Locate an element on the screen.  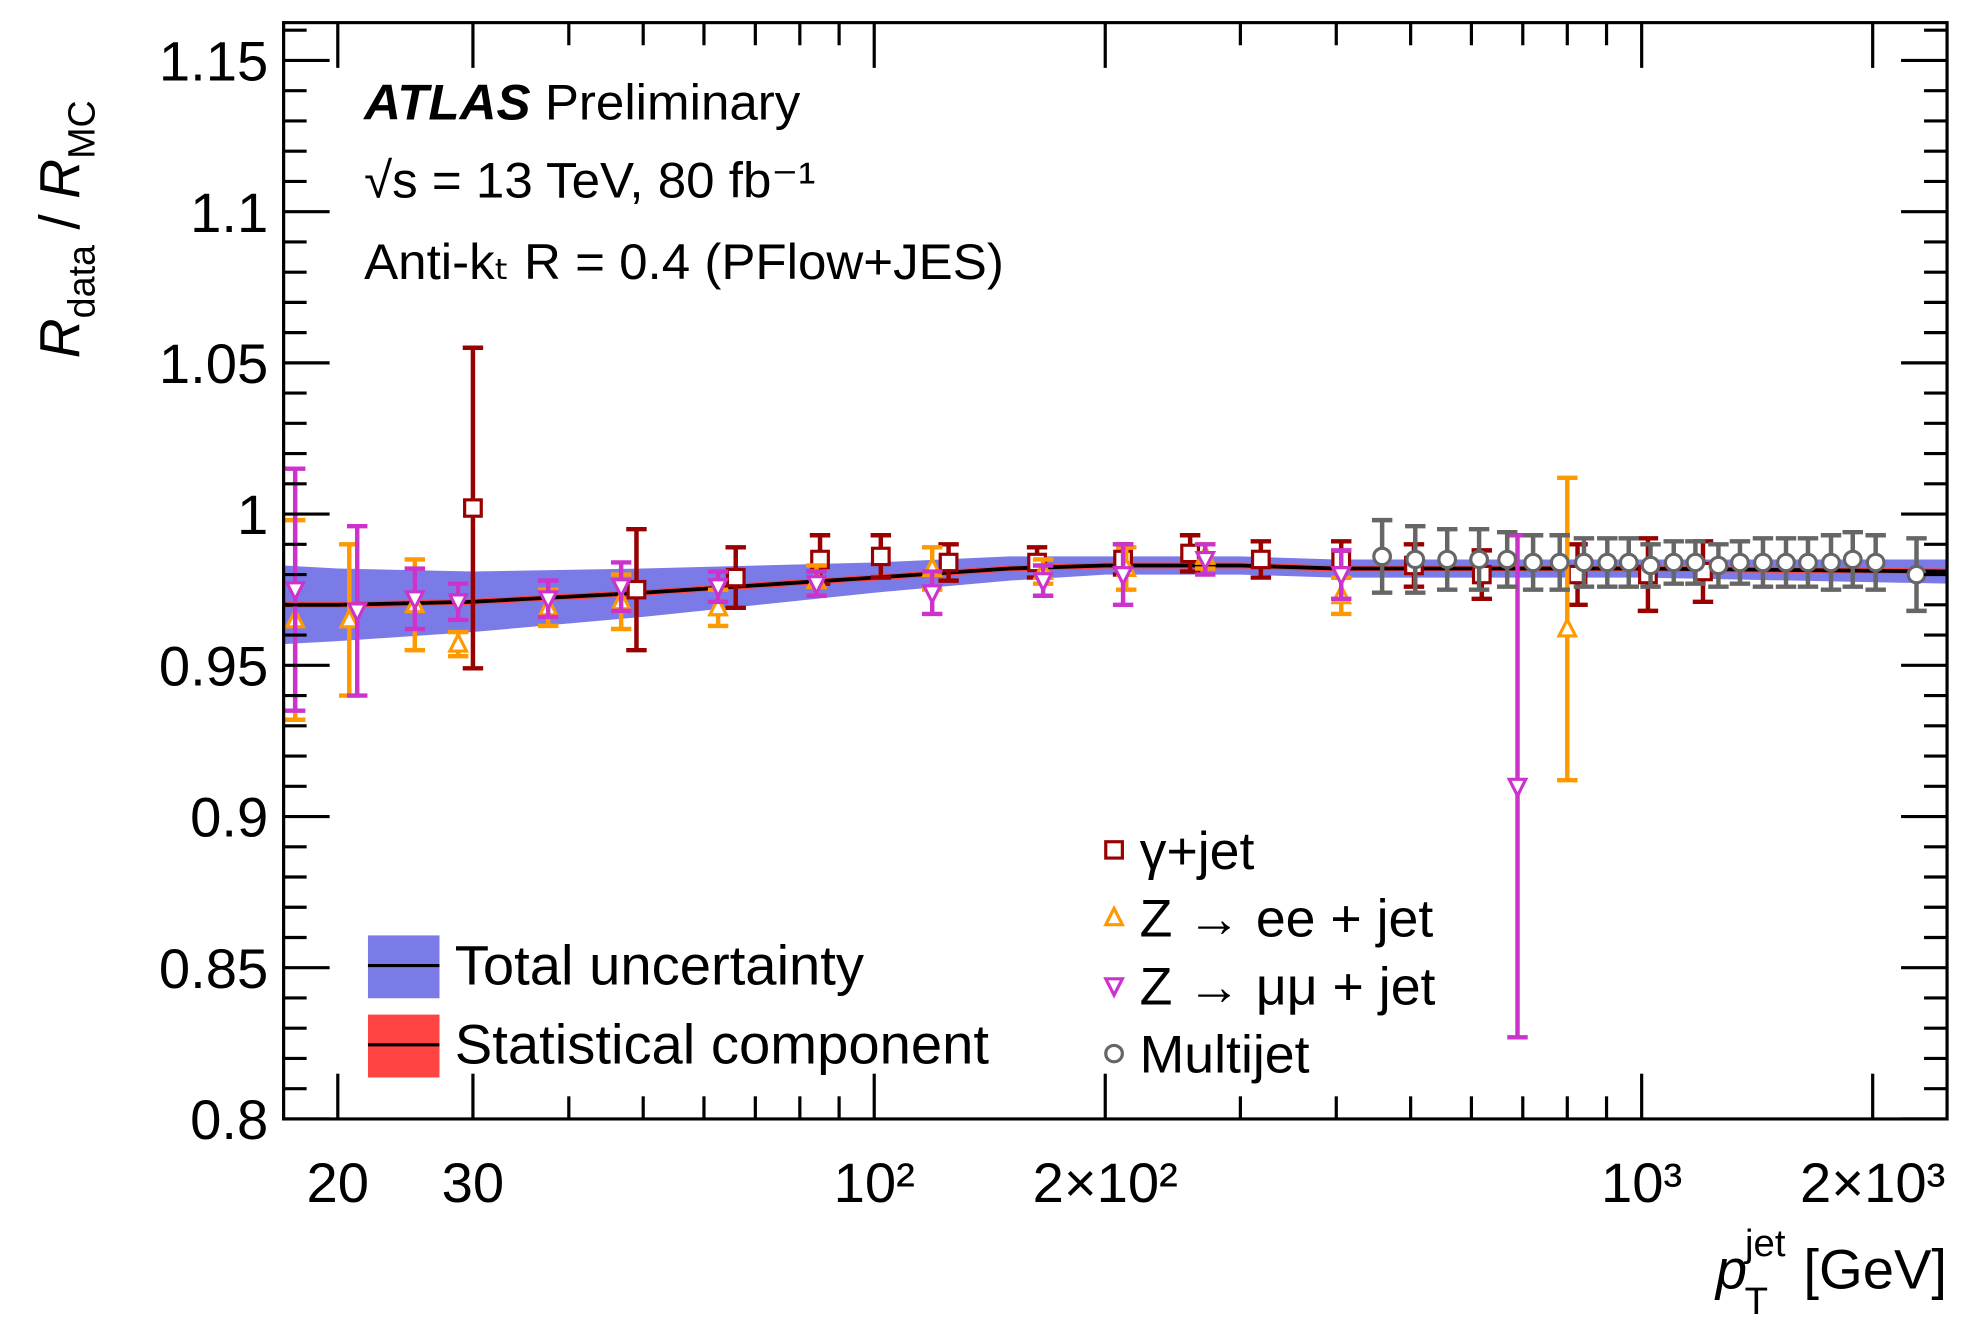
energy-label: √s = 13 TeV, 80 fb⁻¹ is located at coordinates (589, 180).